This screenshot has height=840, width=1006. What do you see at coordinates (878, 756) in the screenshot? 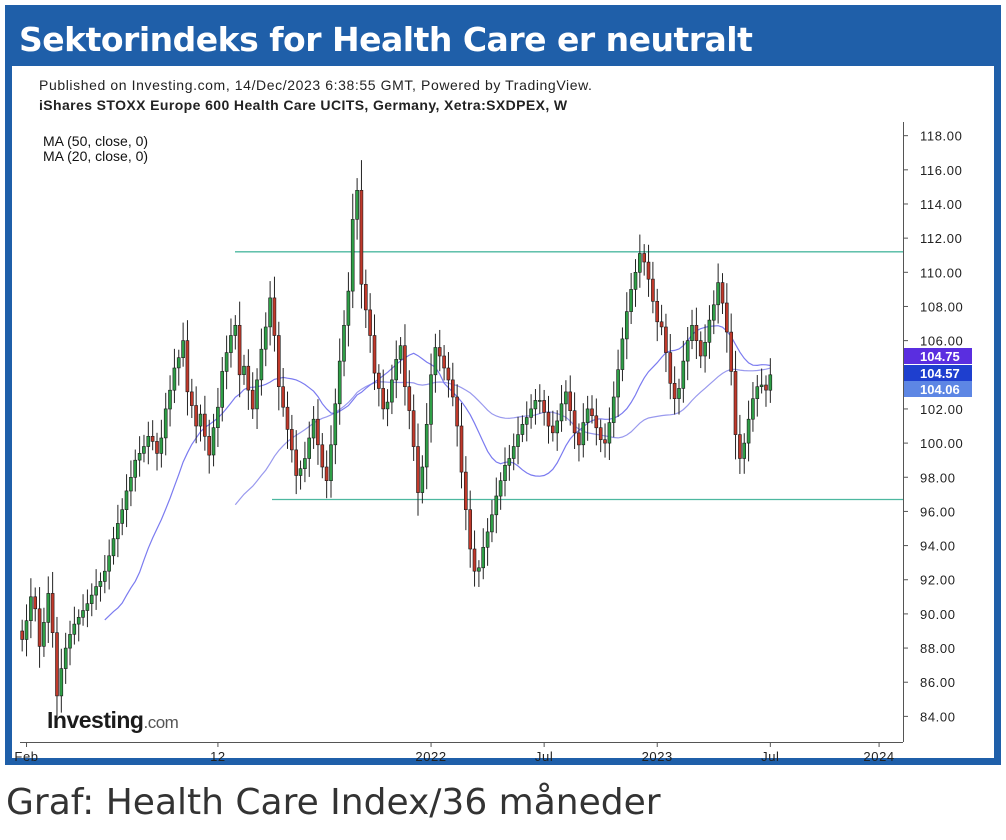
I see `x-tick-label: 2024` at bounding box center [878, 756].